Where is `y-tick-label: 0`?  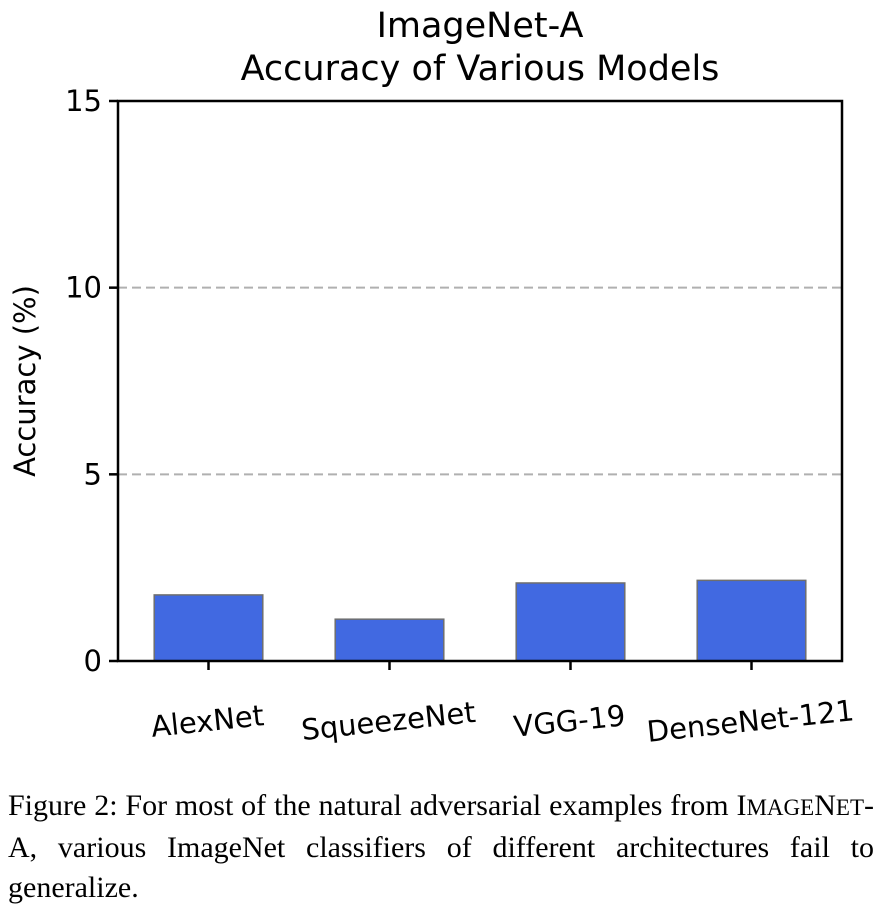 y-tick-label: 0 is located at coordinates (93, 661).